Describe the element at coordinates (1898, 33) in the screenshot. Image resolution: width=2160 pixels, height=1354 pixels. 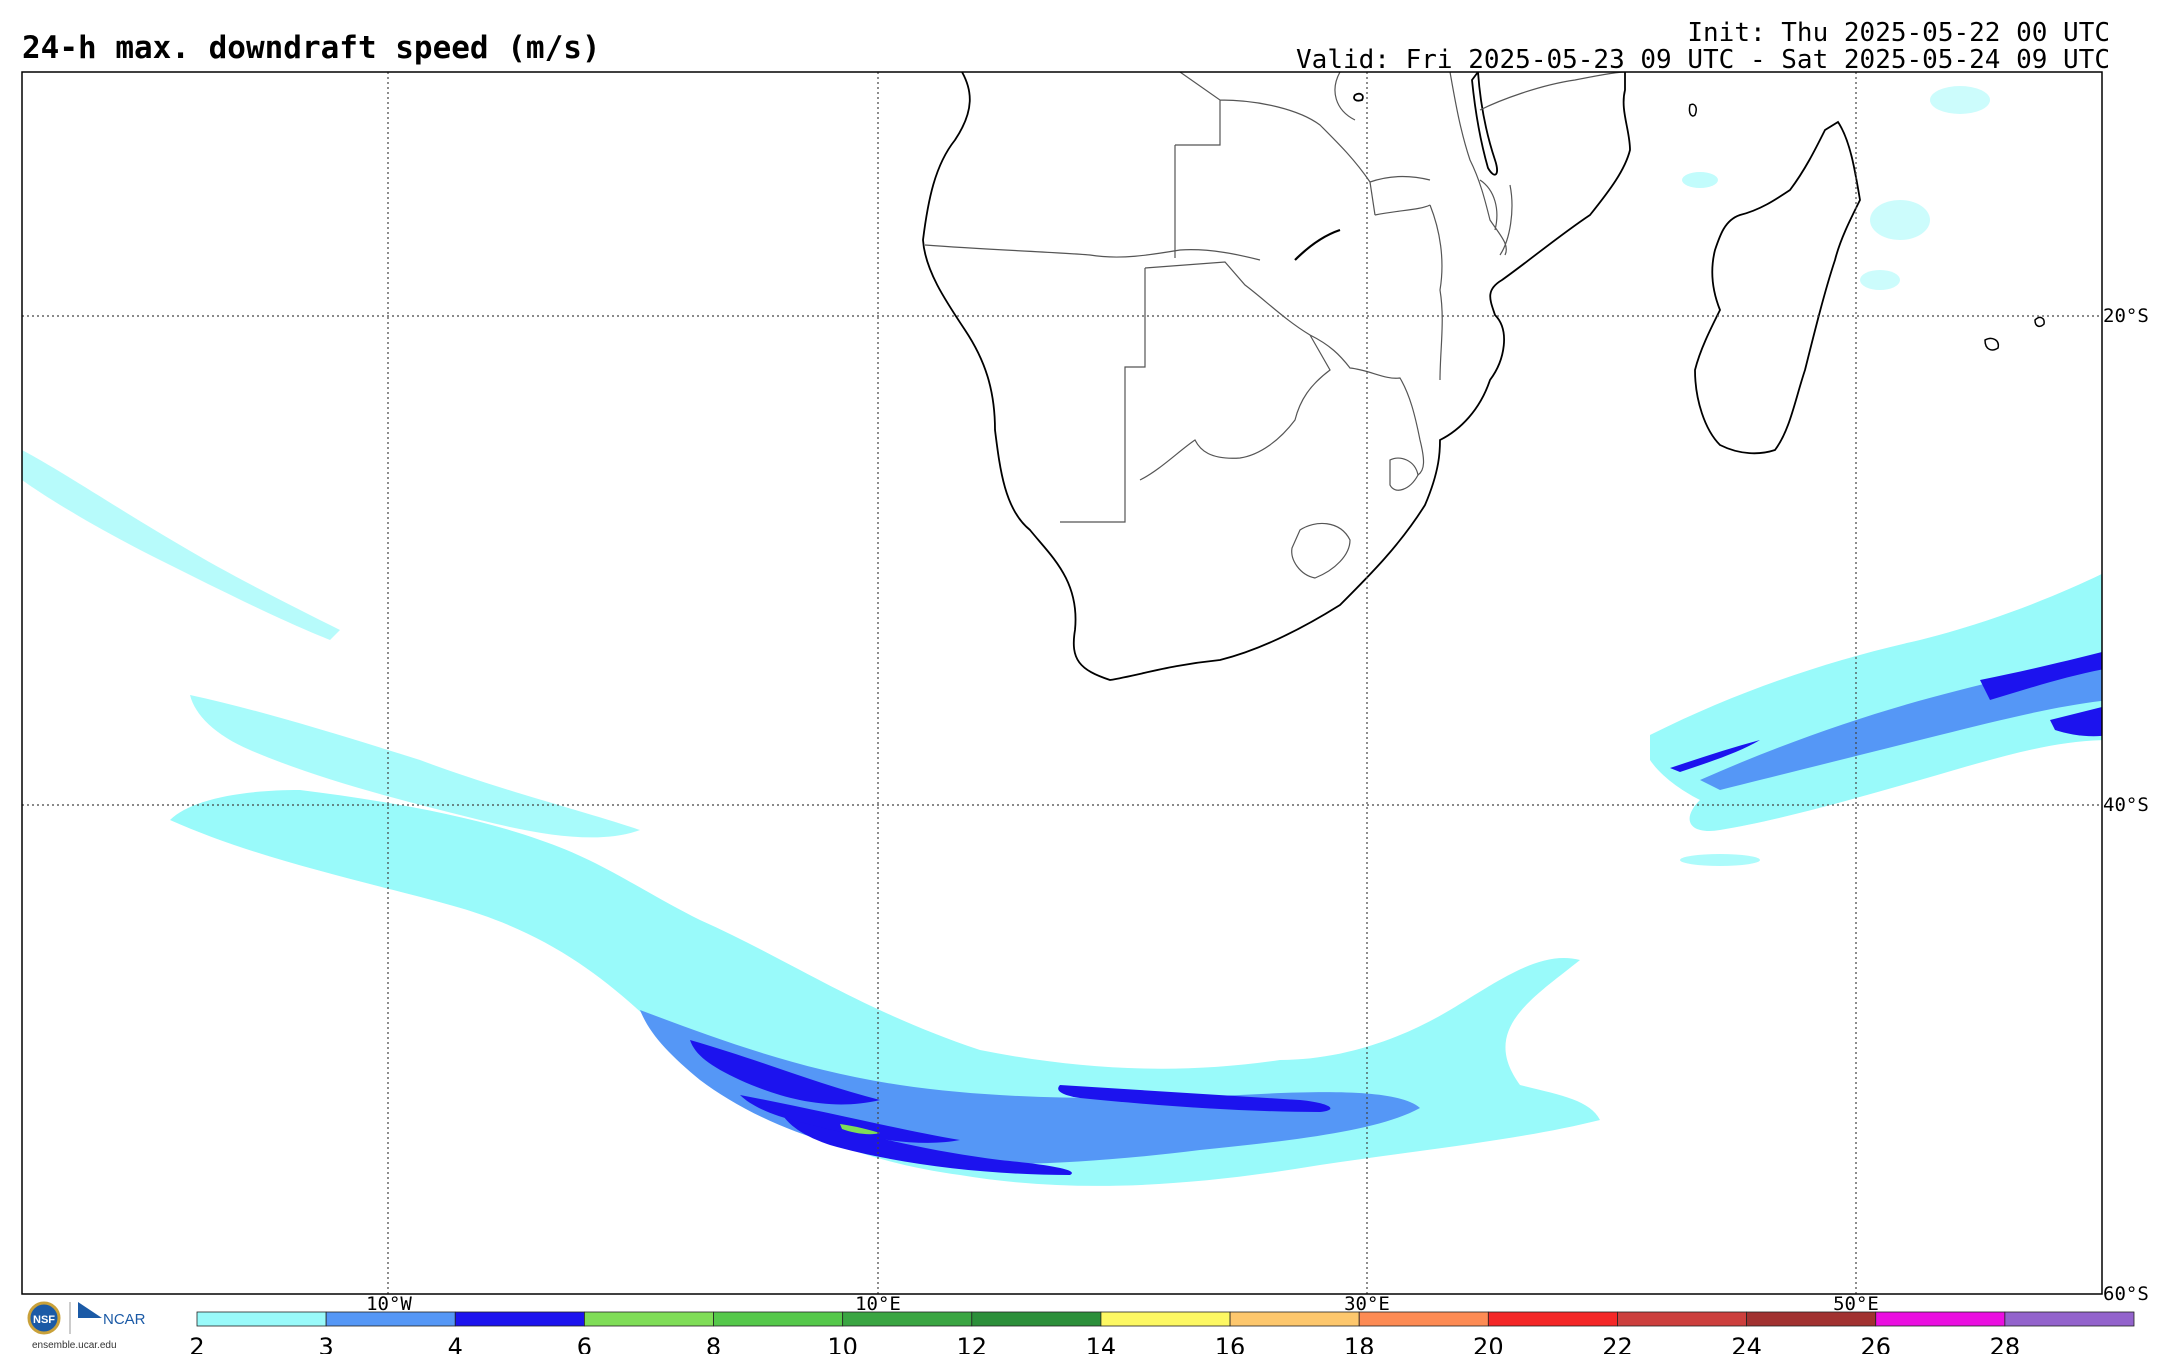
I see `init-time: Init: Thu 2025-05-22 00 UTC` at that location.